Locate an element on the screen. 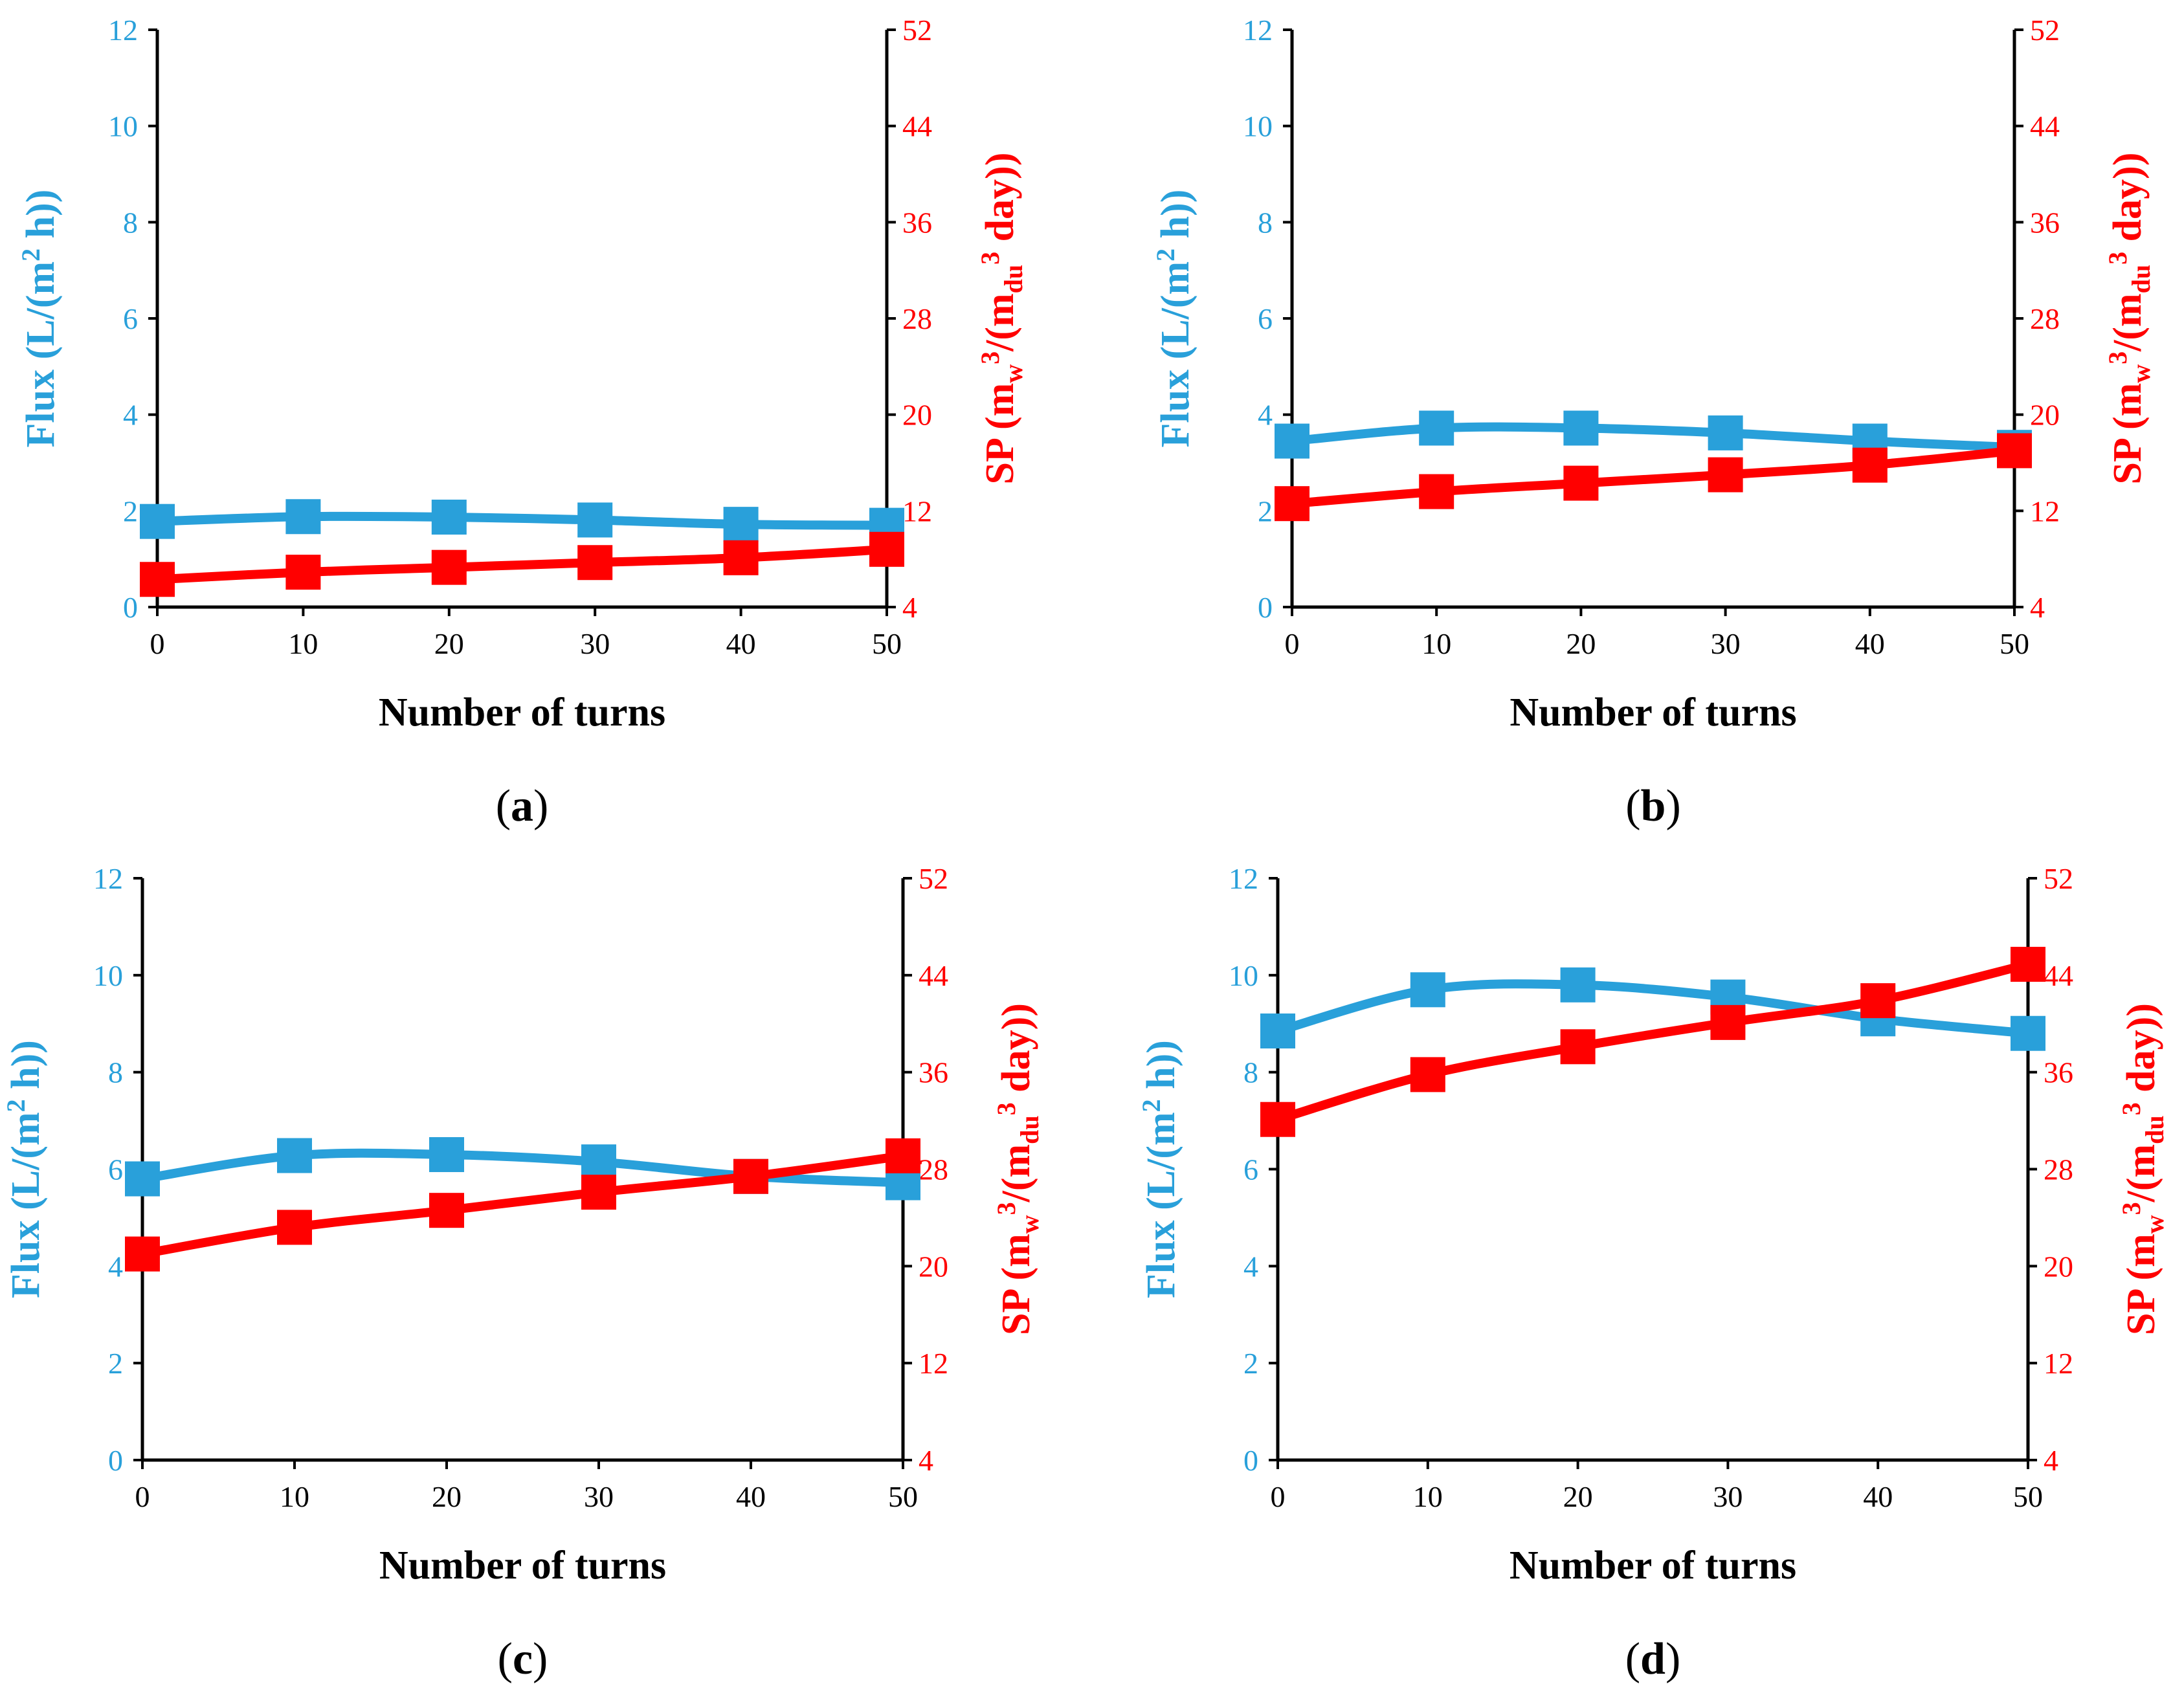 The image size is (2184, 1695). y-right-tick-label: 36 is located at coordinates (917, 223).